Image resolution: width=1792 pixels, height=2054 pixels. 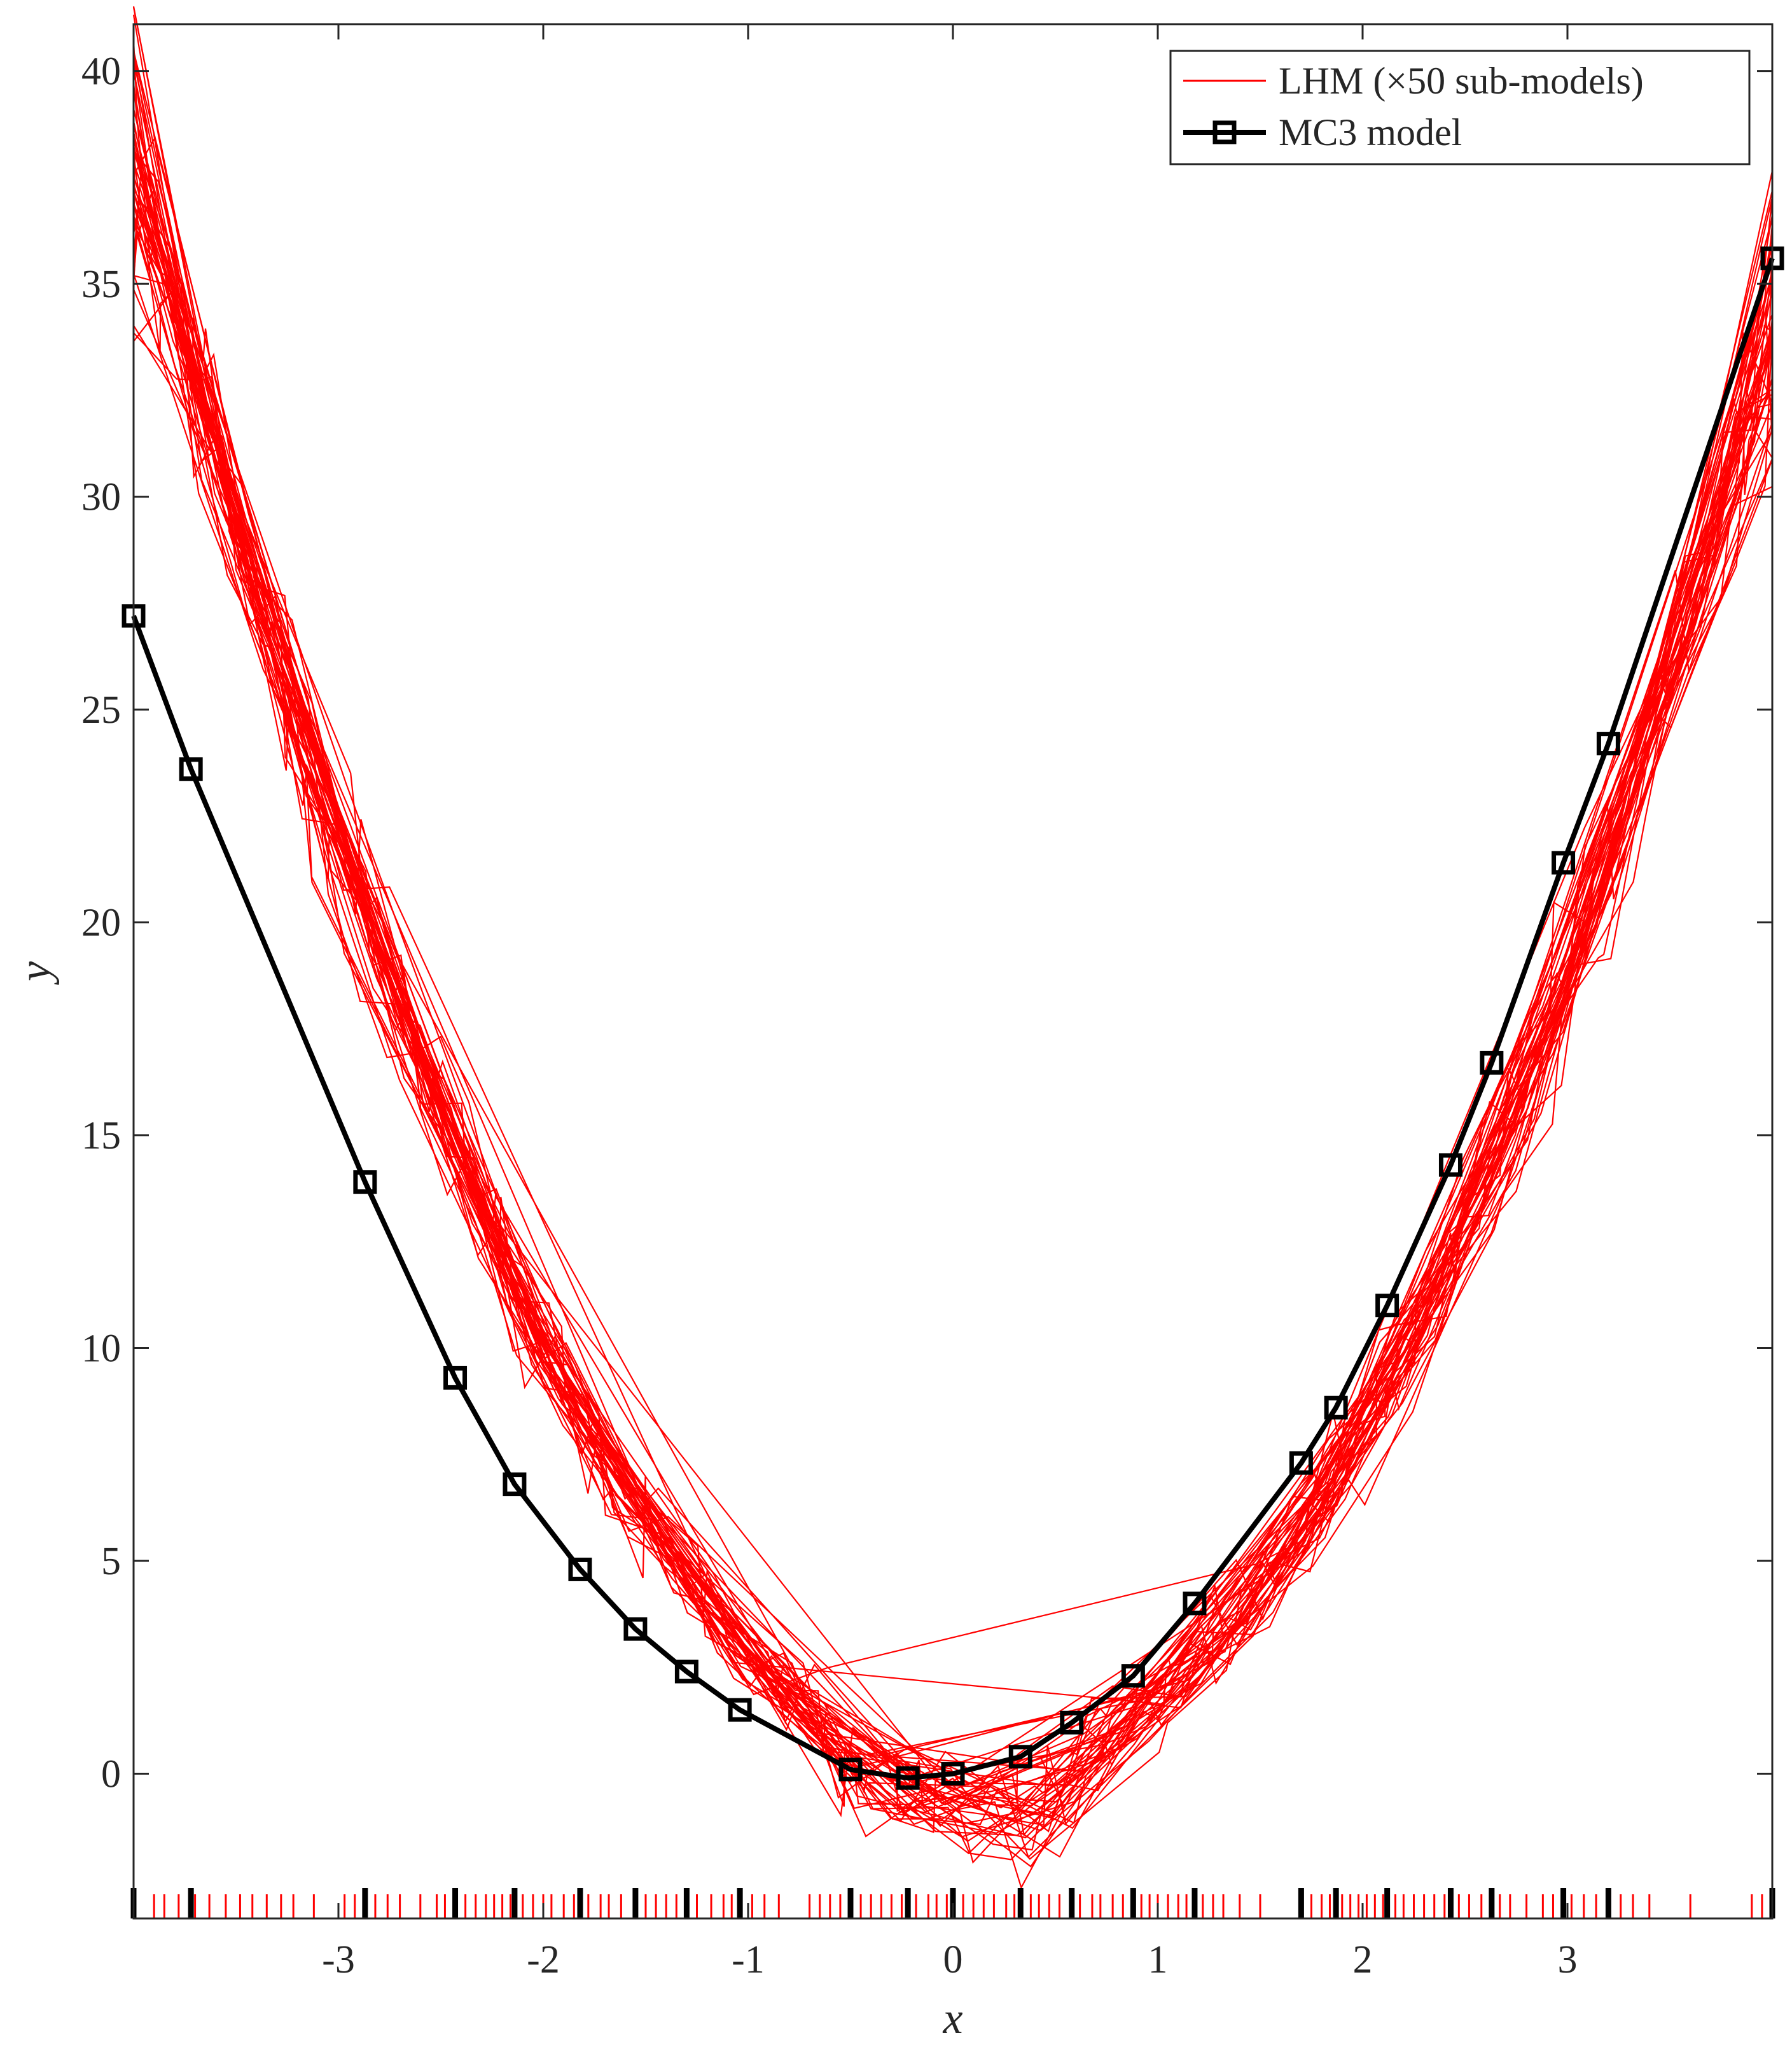 I want to click on y-tick-label: 25, so click(x=101, y=710).